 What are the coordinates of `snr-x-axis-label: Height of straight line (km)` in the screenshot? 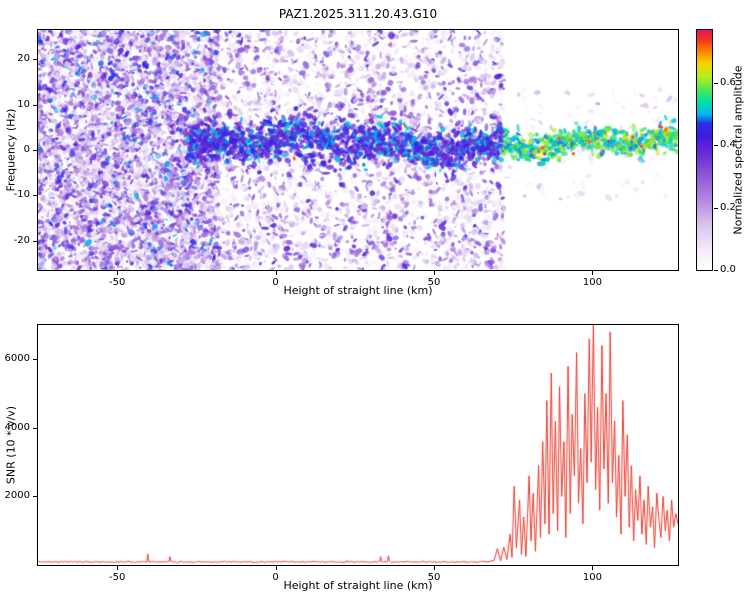 It's located at (358, 585).